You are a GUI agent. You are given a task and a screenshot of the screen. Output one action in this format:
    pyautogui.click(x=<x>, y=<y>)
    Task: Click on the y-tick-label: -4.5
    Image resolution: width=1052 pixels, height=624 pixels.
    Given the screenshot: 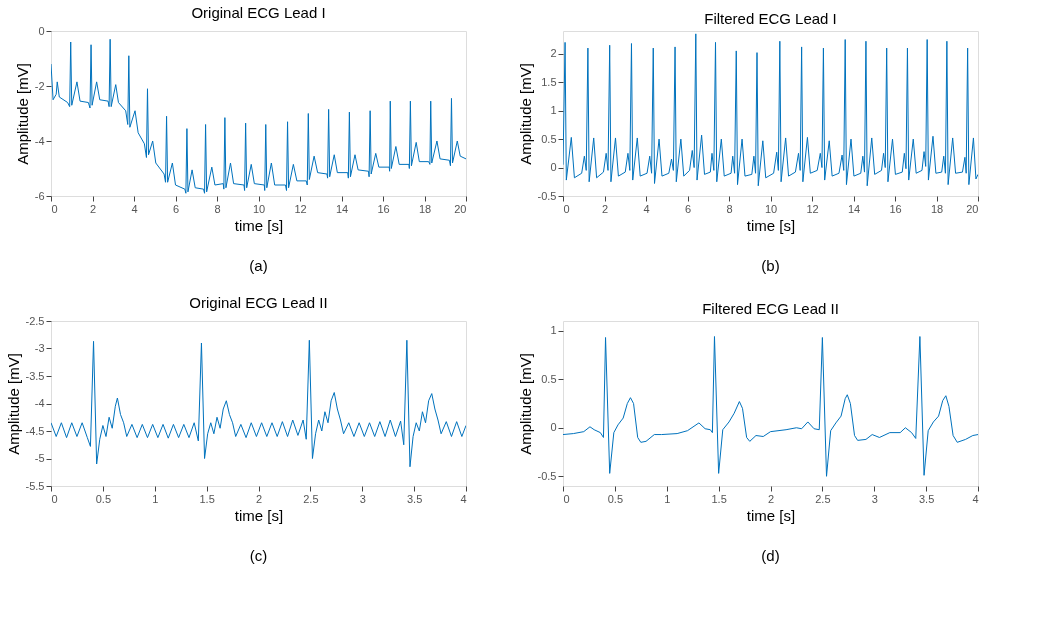 What is the action you would take?
    pyautogui.click(x=35, y=430)
    